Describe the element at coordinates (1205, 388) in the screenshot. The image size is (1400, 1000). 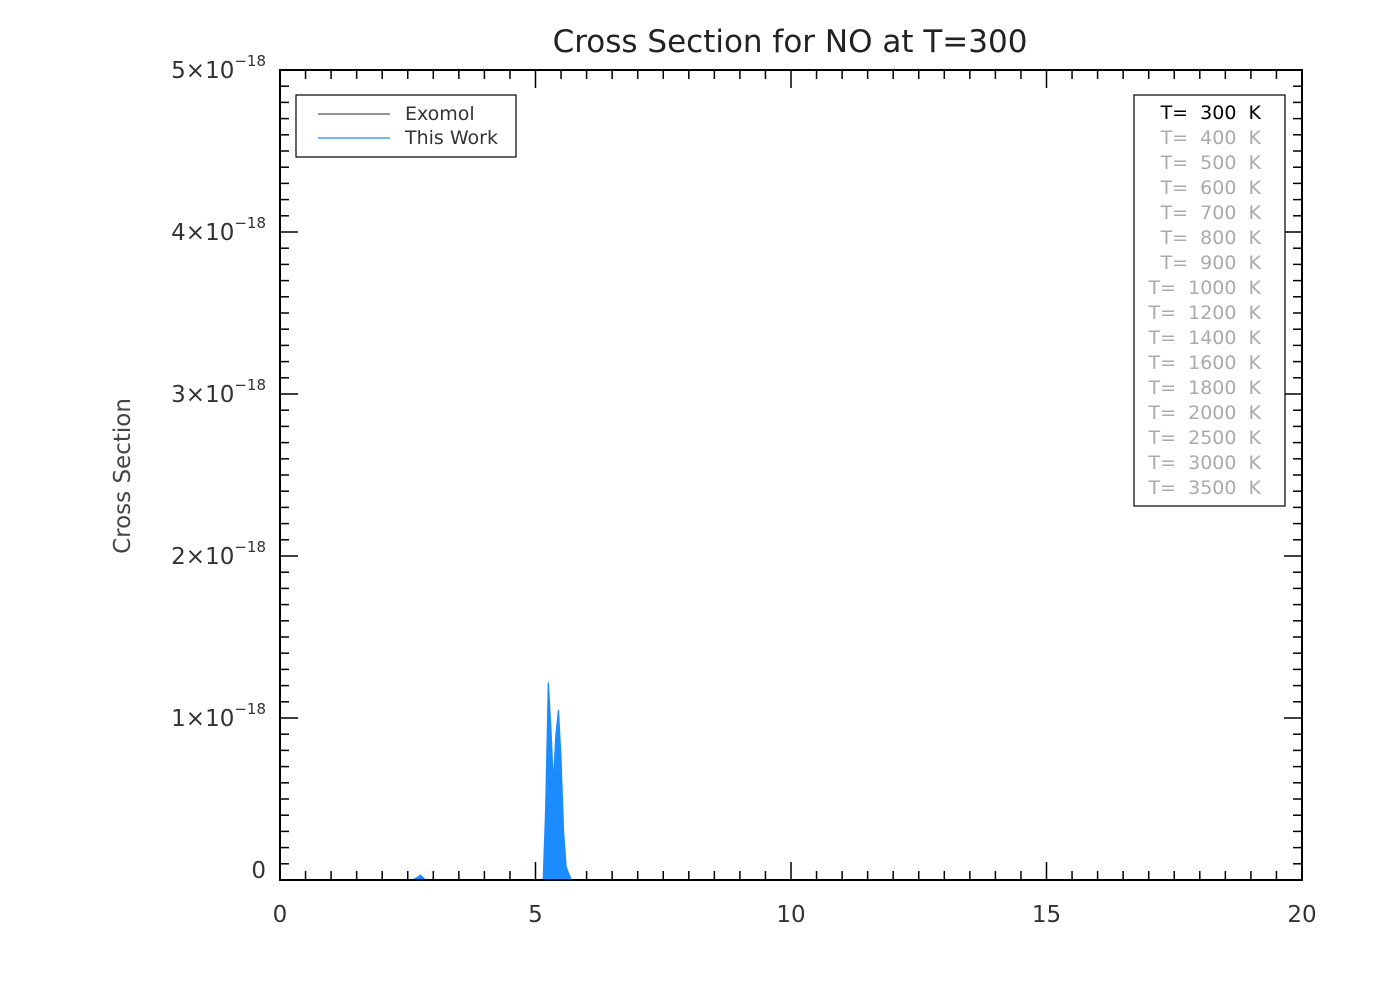
I see `temperature-legend-item: T= 1800 K` at that location.